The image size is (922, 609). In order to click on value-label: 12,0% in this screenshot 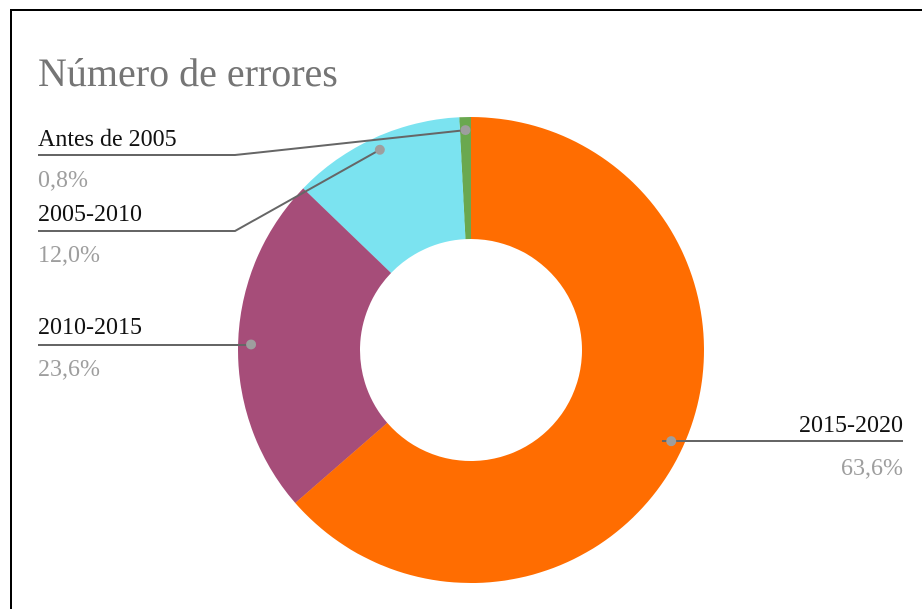, I will do `click(69, 255)`.